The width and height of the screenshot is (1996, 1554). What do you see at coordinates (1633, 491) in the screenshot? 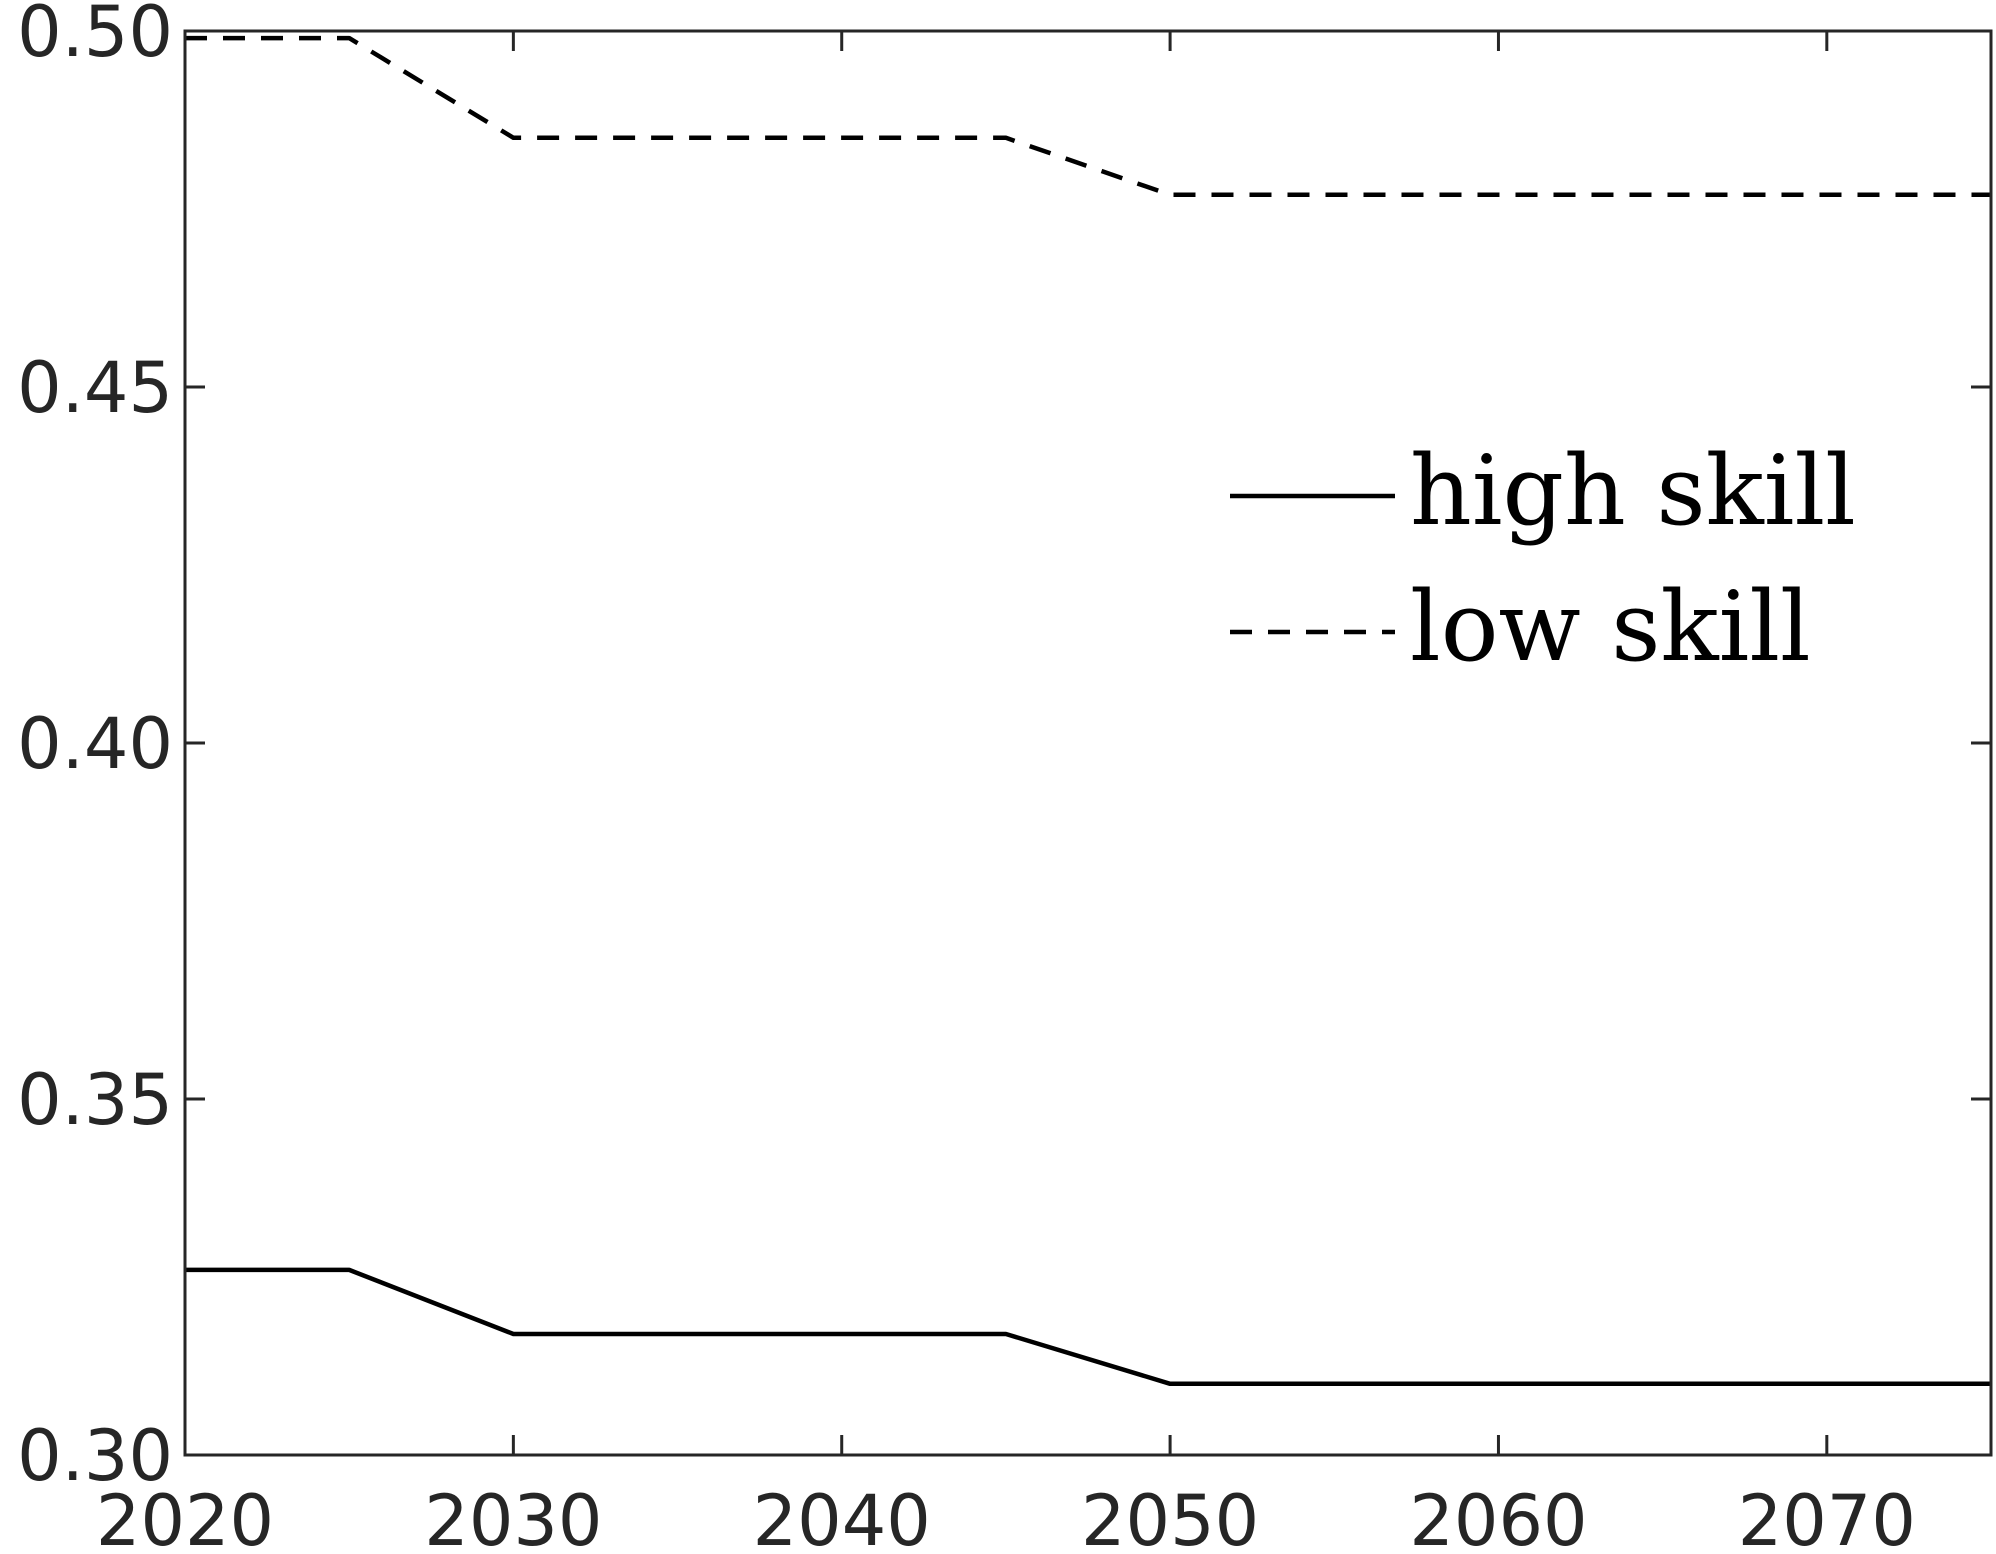
I see `legend-label-high-skill: high skill` at bounding box center [1633, 491].